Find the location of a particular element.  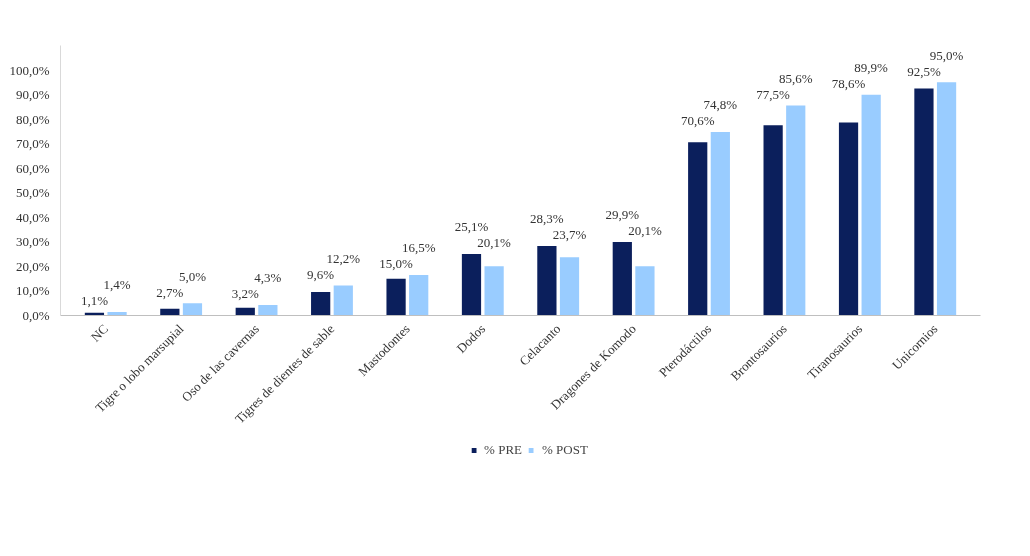

y-tick-label: 20,0% is located at coordinates (32, 266).